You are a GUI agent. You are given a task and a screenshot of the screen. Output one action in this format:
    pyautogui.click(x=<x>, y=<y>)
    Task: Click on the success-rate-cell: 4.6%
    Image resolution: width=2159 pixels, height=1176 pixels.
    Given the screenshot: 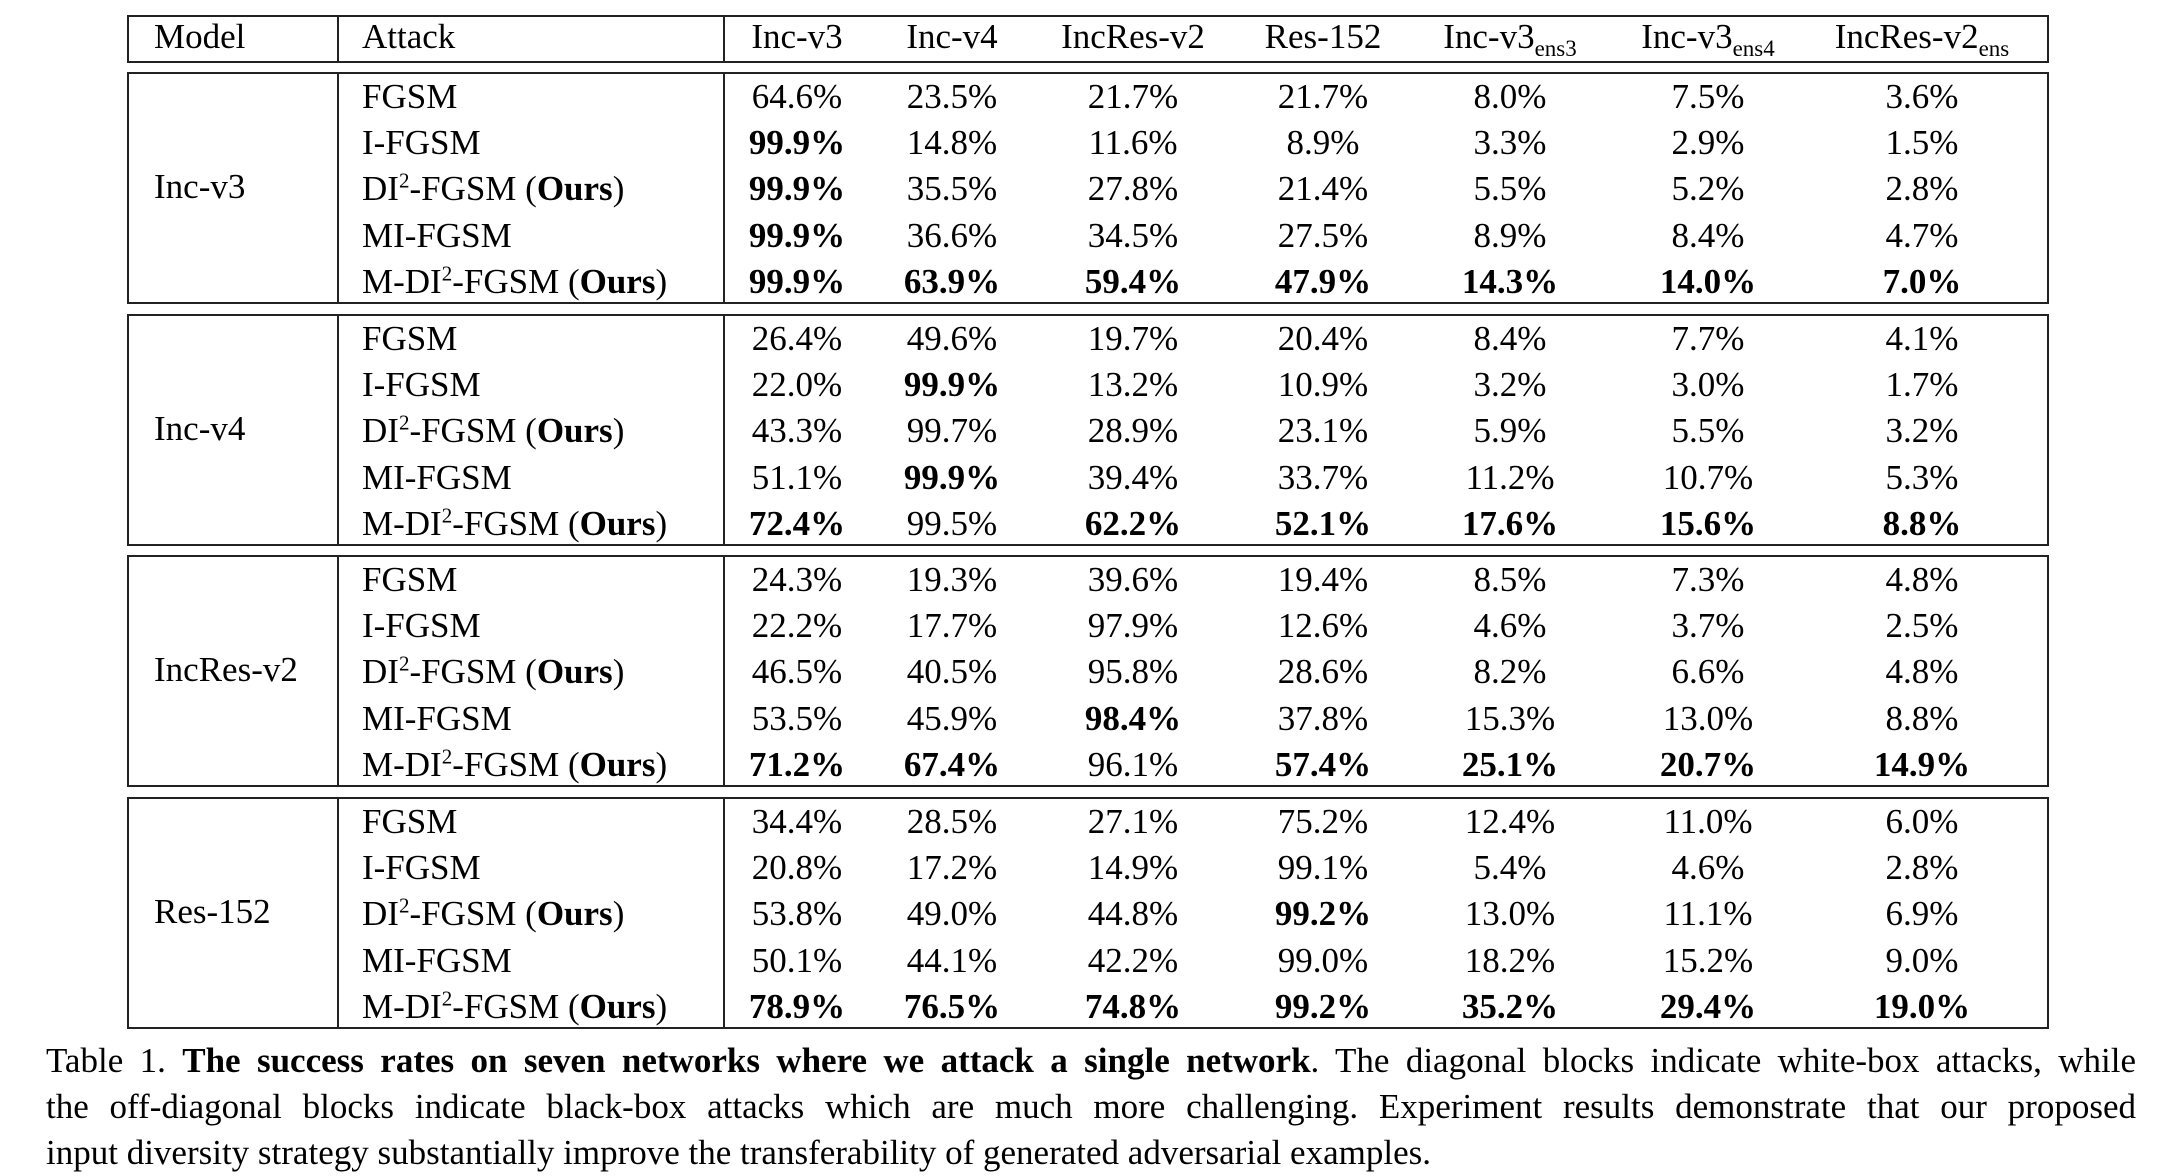 What is the action you would take?
    pyautogui.click(x=1510, y=626)
    